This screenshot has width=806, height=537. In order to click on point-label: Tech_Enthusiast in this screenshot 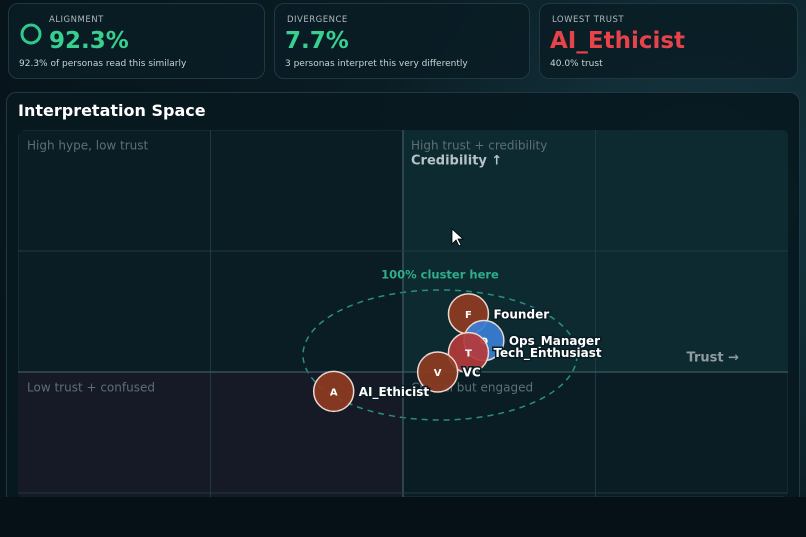, I will do `click(547, 353)`.